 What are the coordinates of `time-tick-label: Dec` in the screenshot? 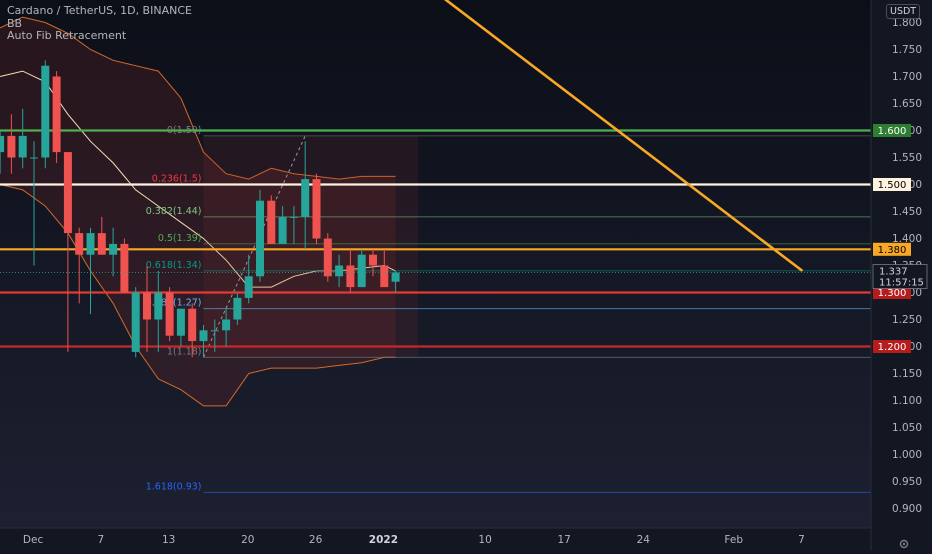 It's located at (33, 540).